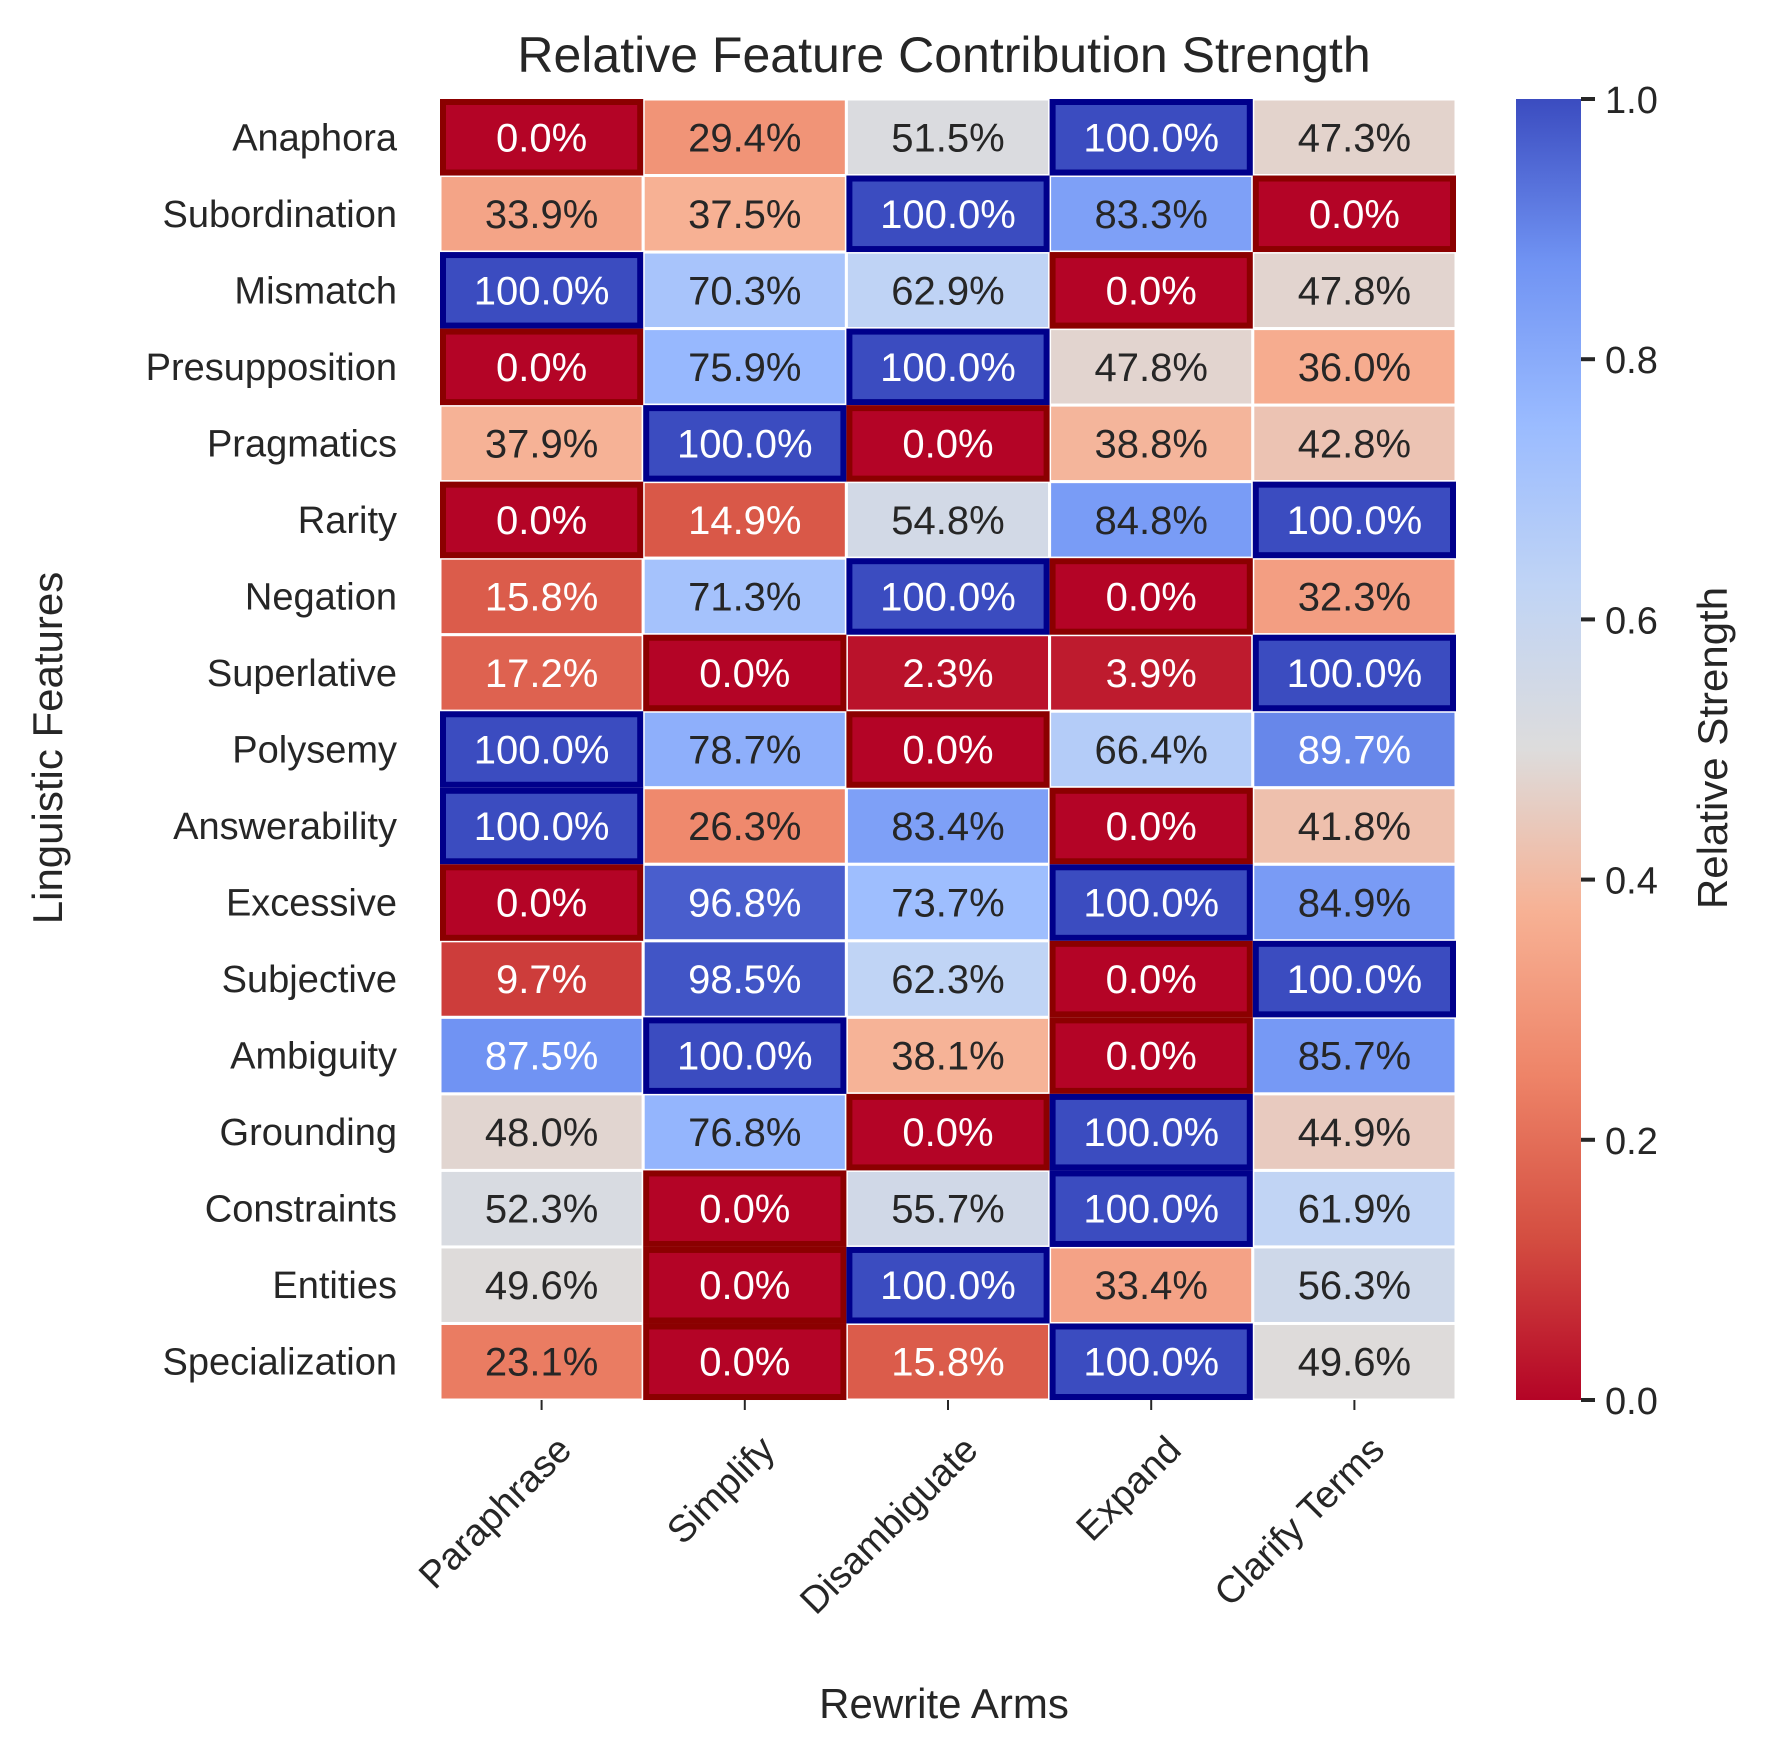 The height and width of the screenshot is (1754, 1770). I want to click on cell-label-superlative-clarify-terms: 100.0%, so click(1355, 674).